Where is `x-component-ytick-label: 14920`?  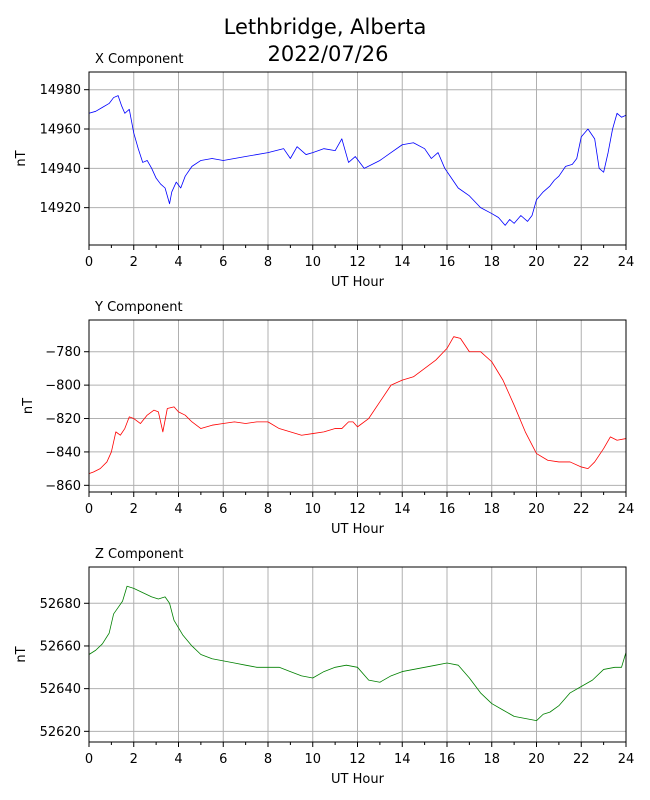 x-component-ytick-label: 14920 is located at coordinates (60, 208).